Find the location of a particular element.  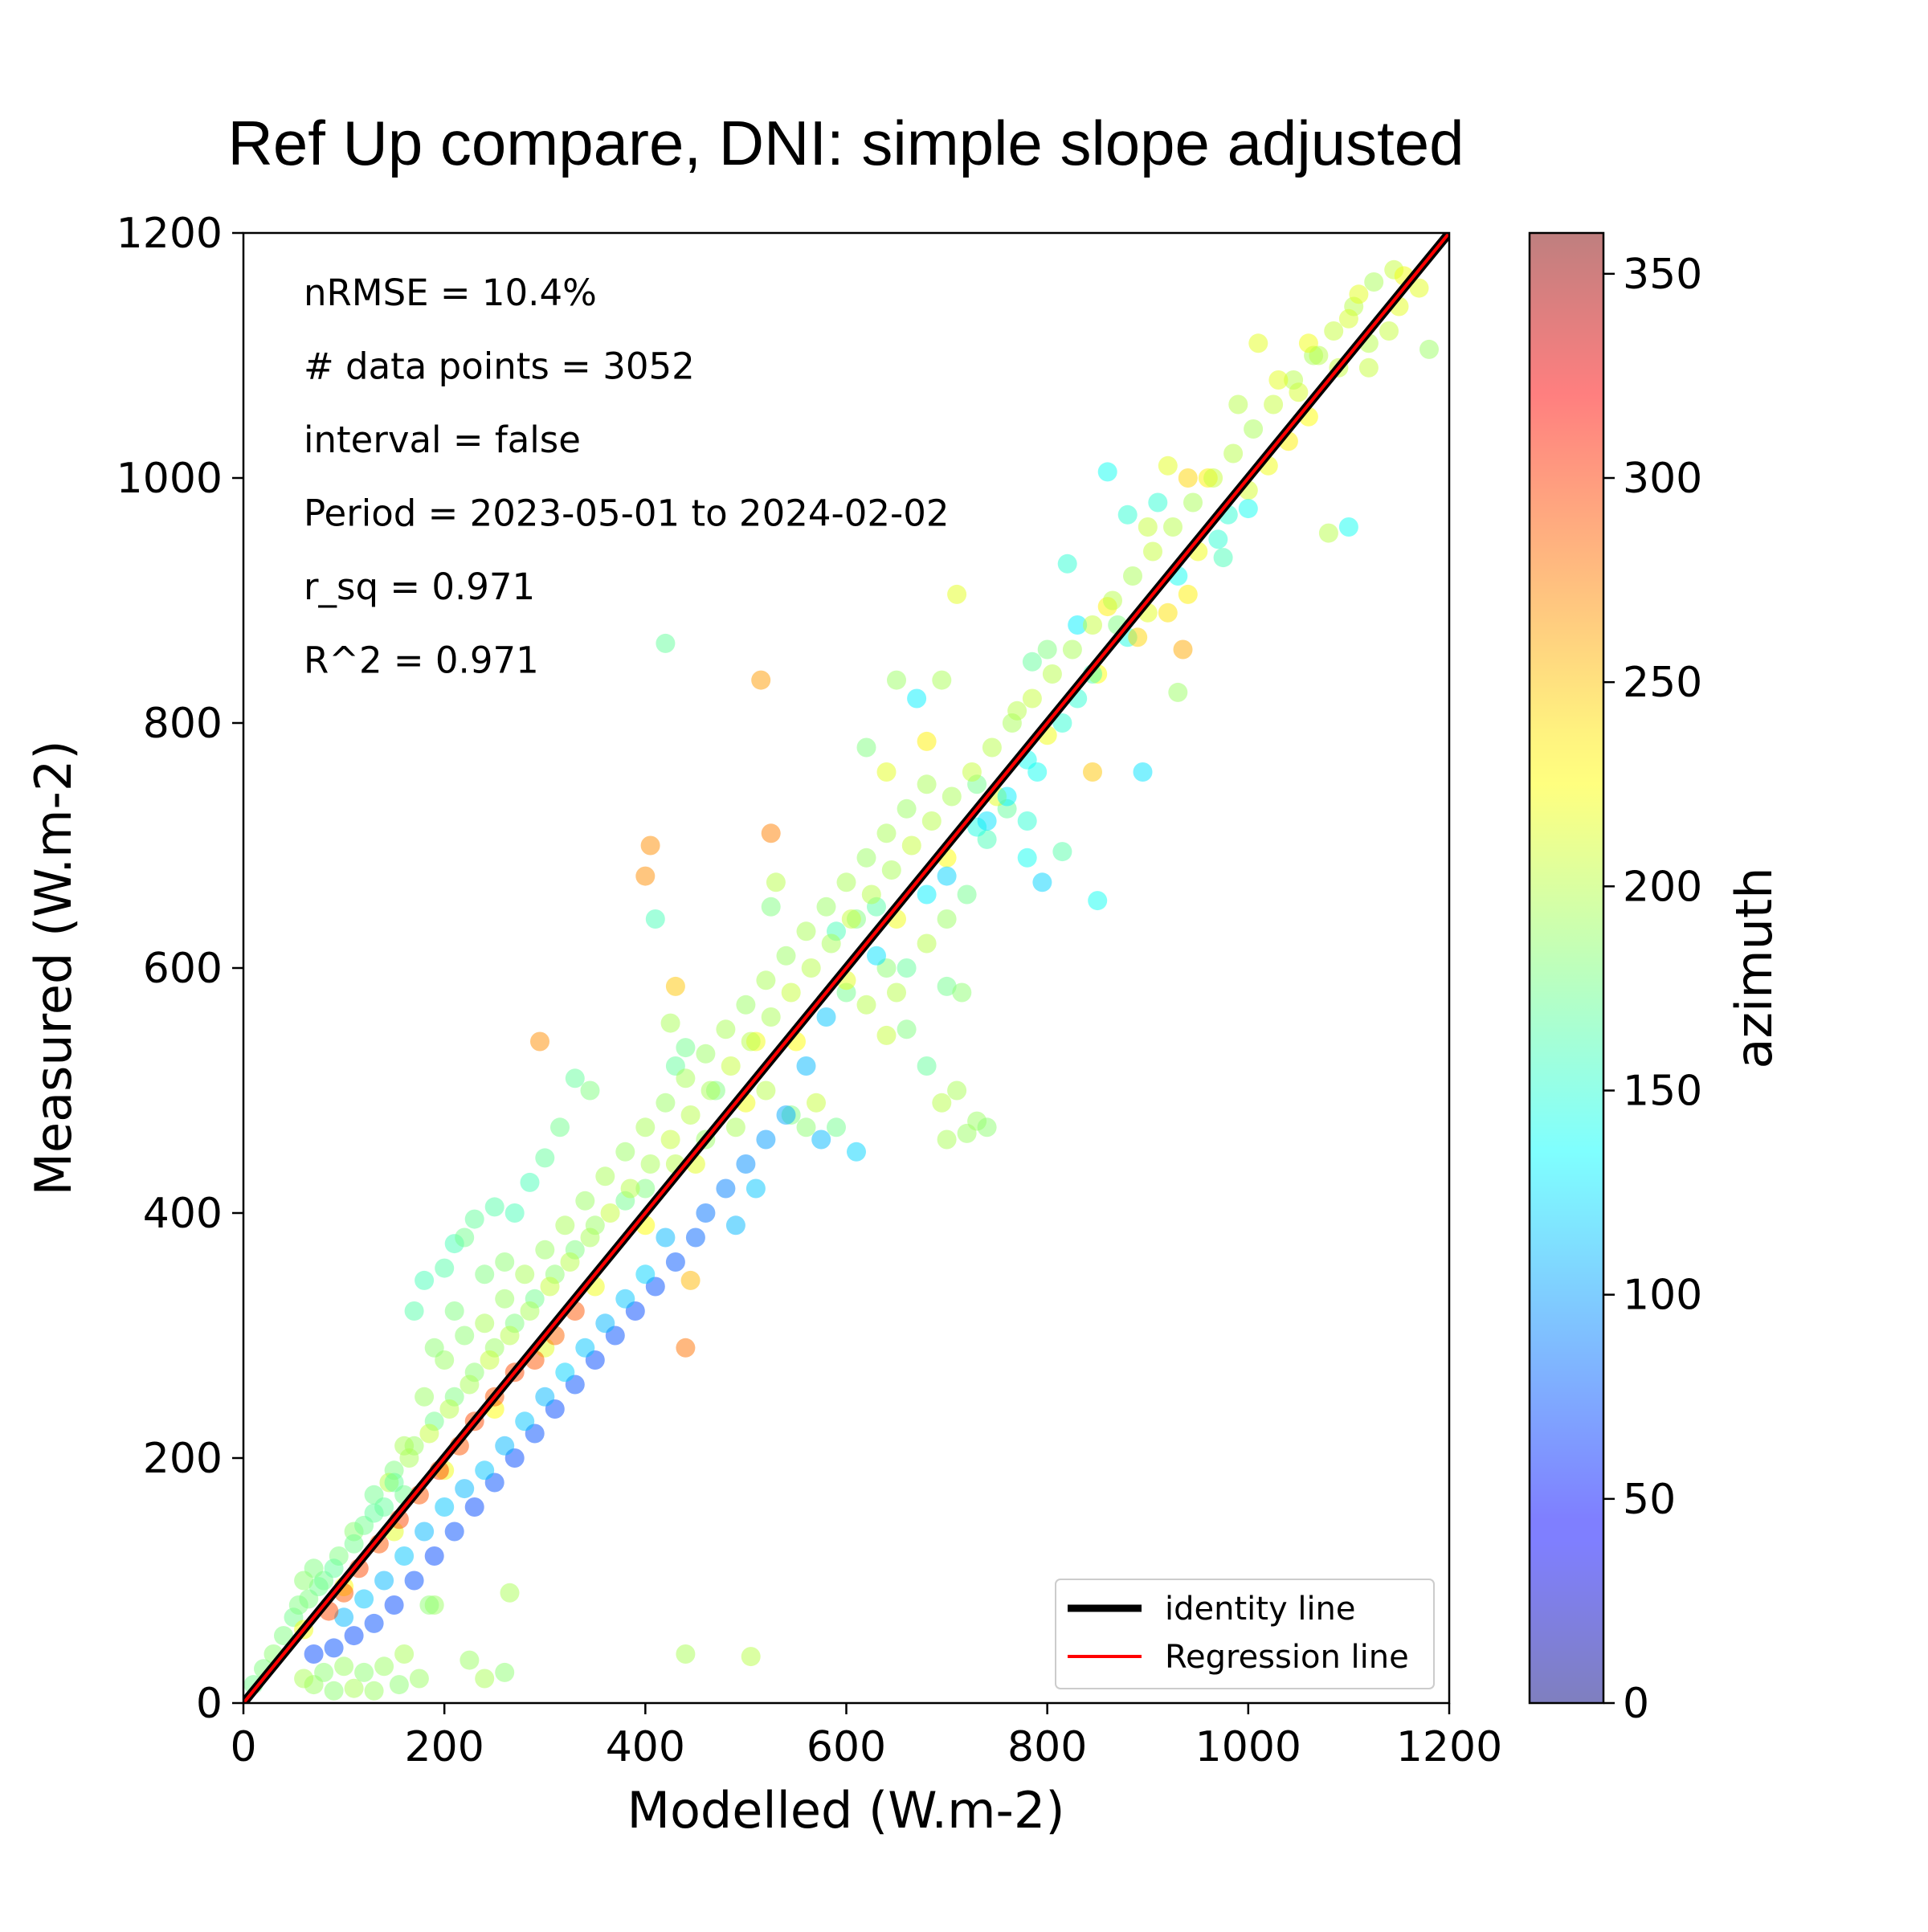

x-axis-label: Modelled (W.m-2) is located at coordinates (846, 1810).